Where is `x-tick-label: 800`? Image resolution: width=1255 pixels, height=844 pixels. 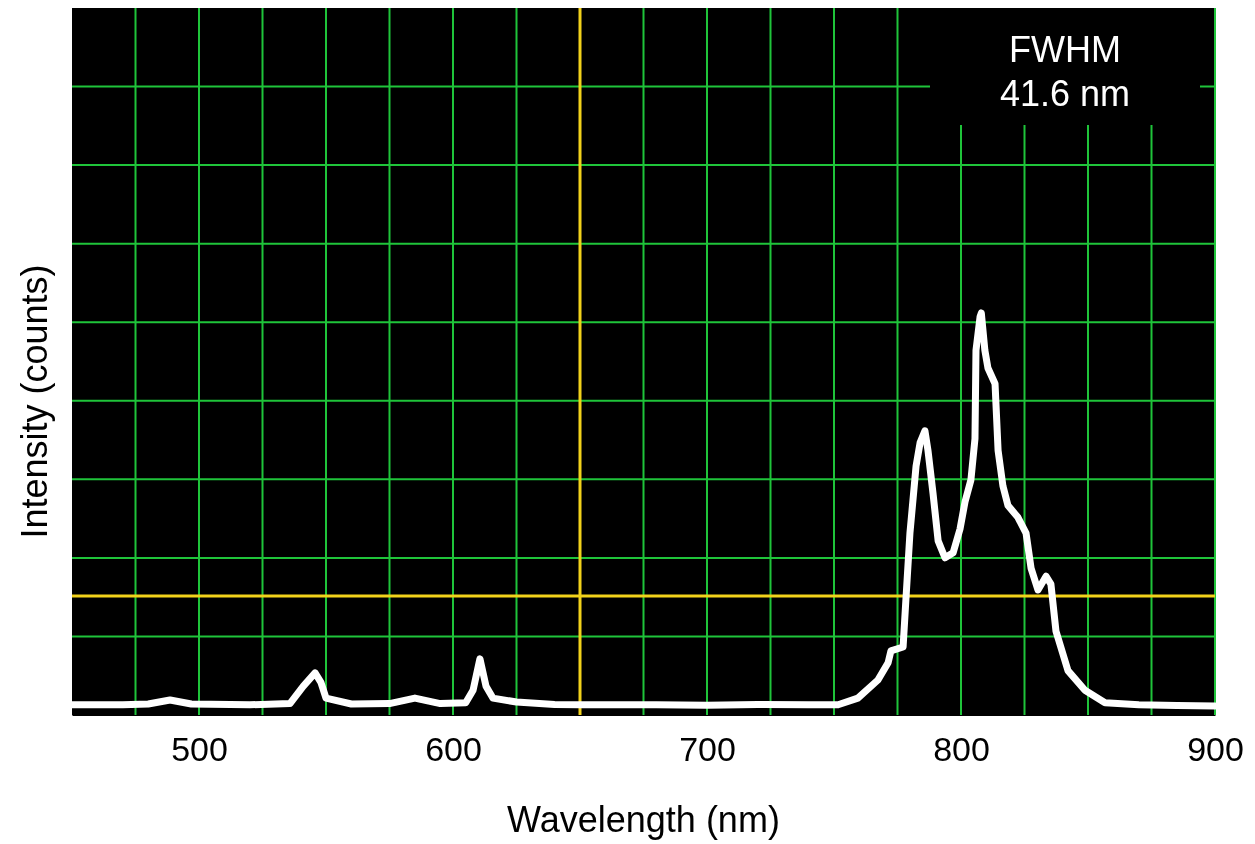
x-tick-label: 800 is located at coordinates (961, 749).